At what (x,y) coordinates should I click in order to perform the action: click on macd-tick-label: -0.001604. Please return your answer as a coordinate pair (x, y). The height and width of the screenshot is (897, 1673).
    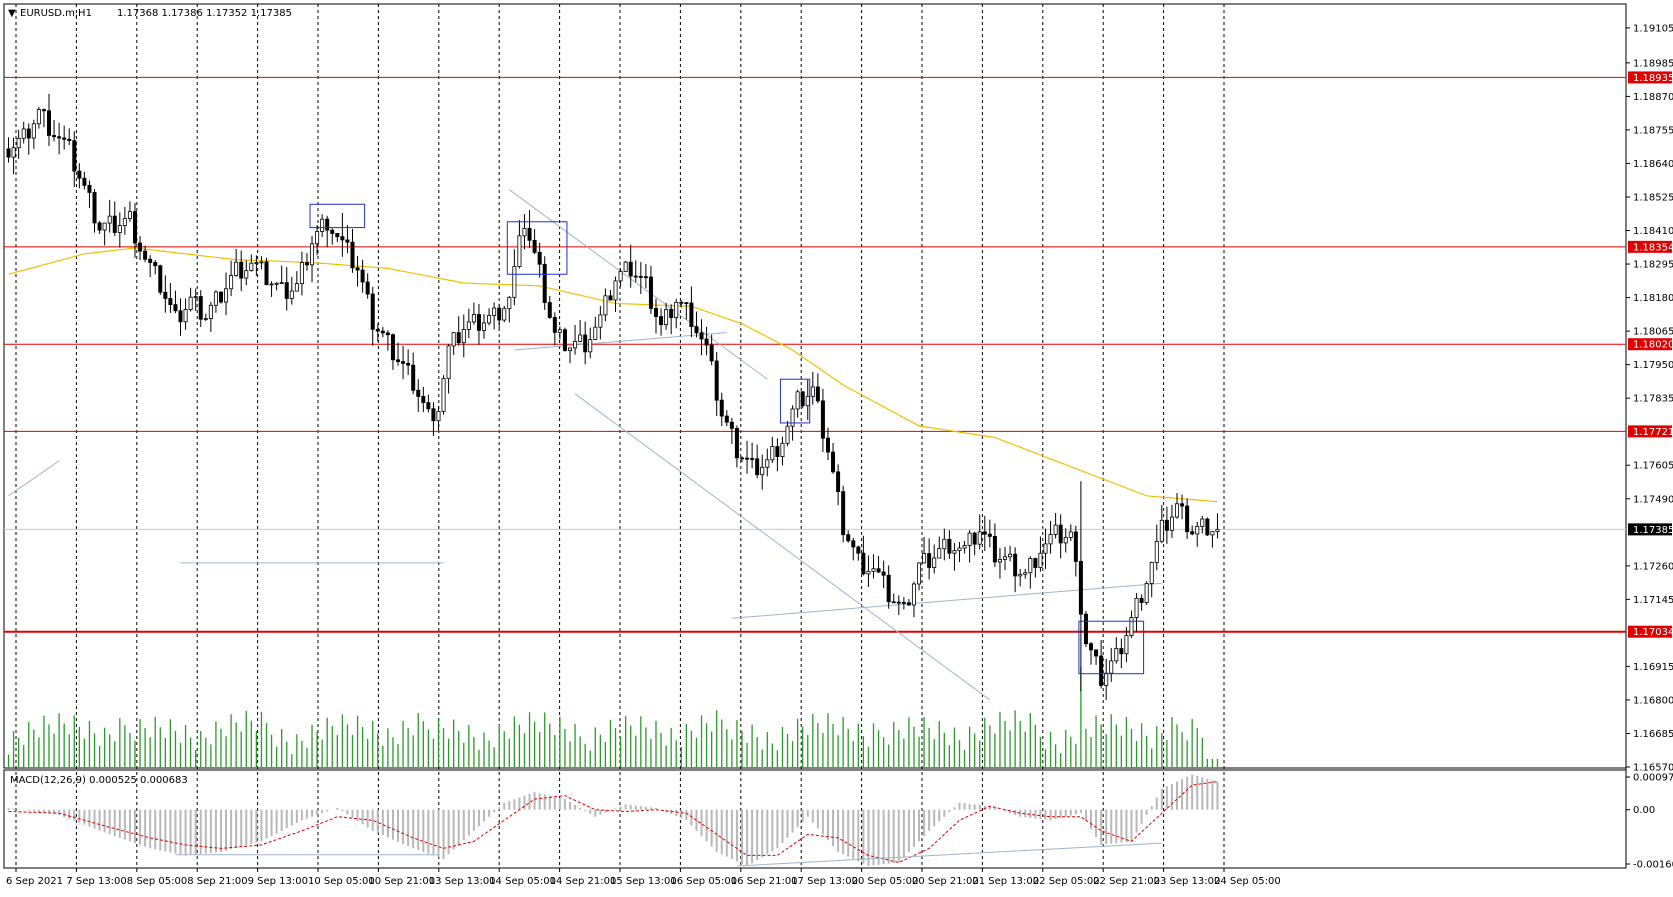
    Looking at the image, I should click on (1653, 865).